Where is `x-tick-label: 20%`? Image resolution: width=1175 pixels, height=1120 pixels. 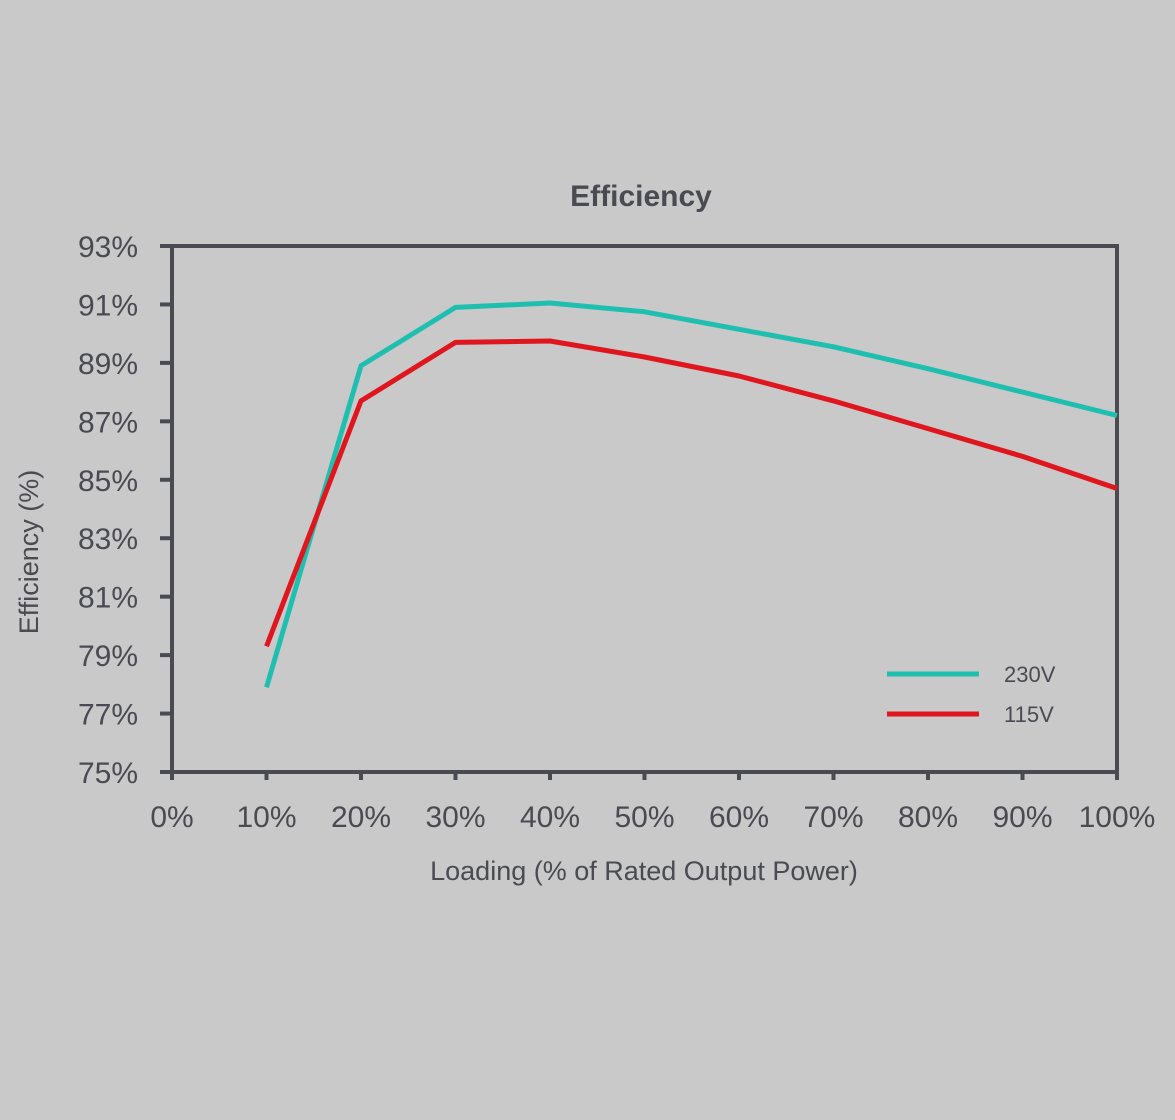
x-tick-label: 20% is located at coordinates (361, 817).